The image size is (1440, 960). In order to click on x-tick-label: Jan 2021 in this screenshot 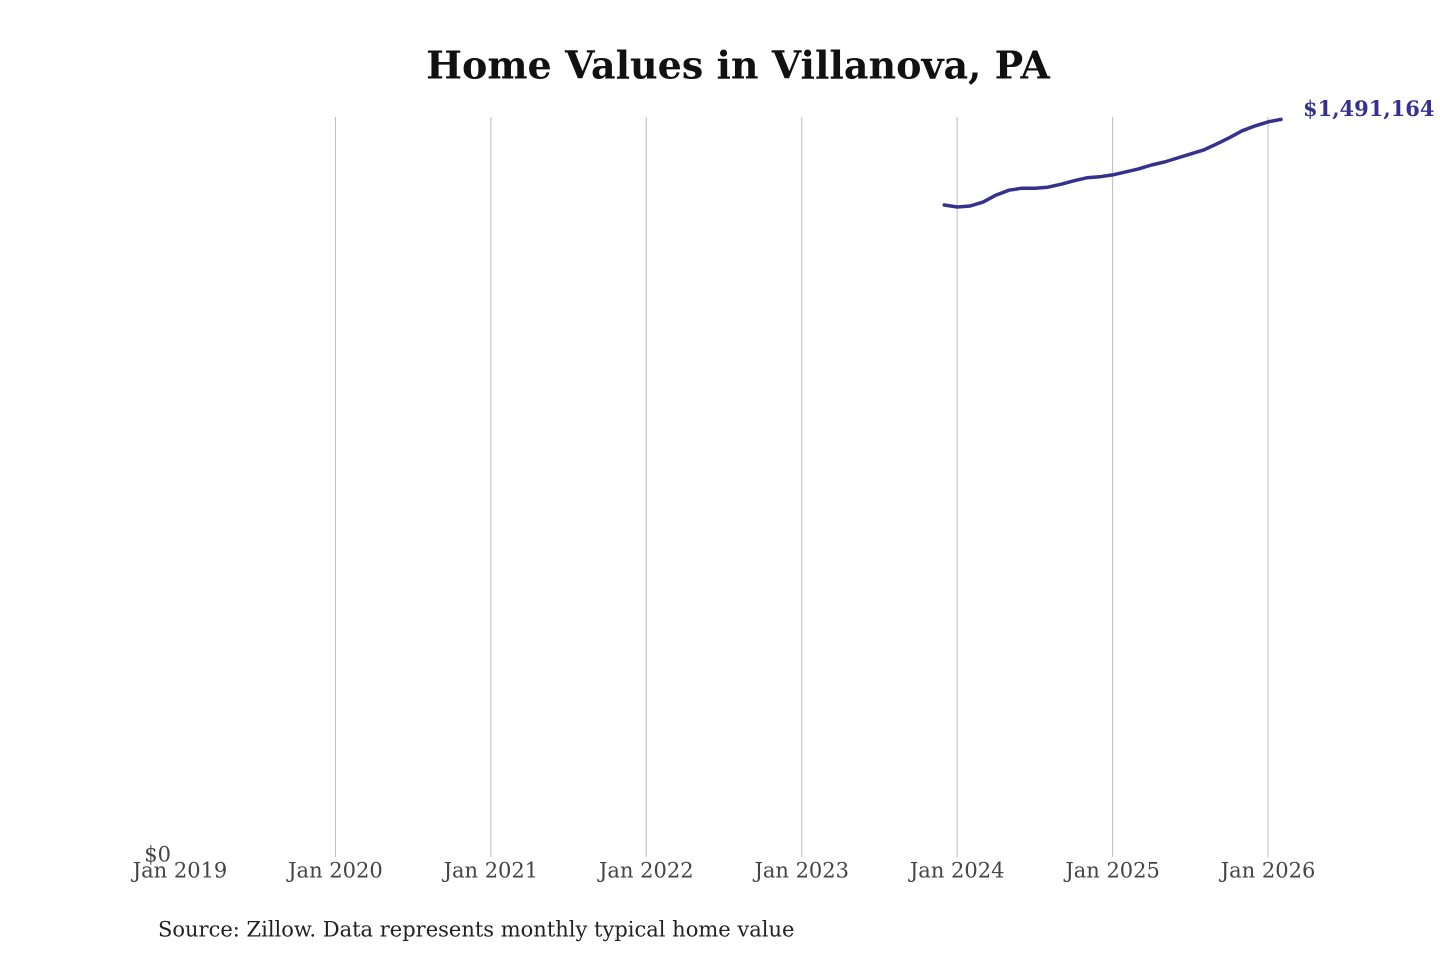, I will do `click(490, 871)`.